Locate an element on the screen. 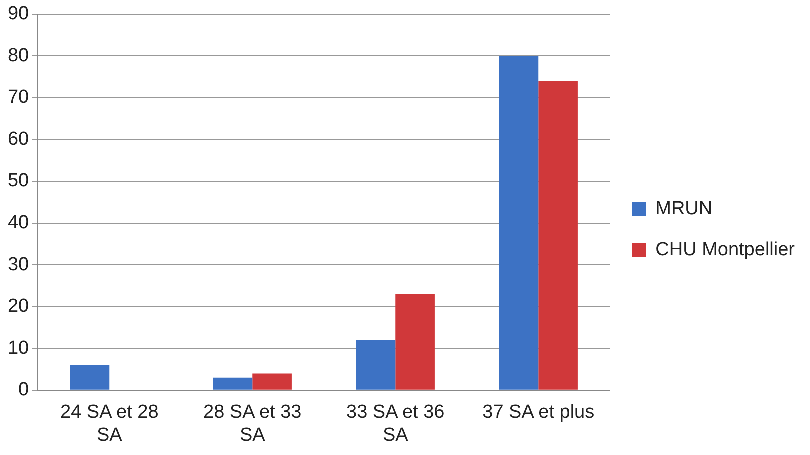 Image resolution: width=810 pixels, height=455 pixels. y-tick-label: 10 is located at coordinates (19, 348).